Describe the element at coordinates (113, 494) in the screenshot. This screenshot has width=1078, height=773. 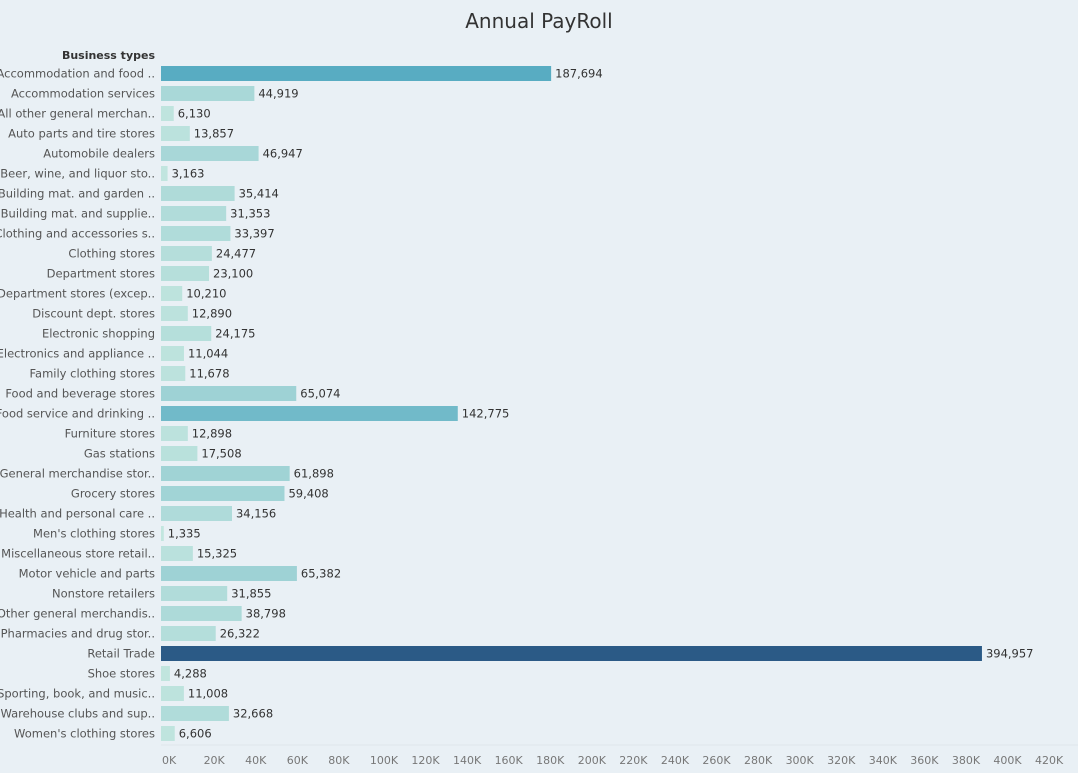
I see `category-label: Grocery stores` at that location.